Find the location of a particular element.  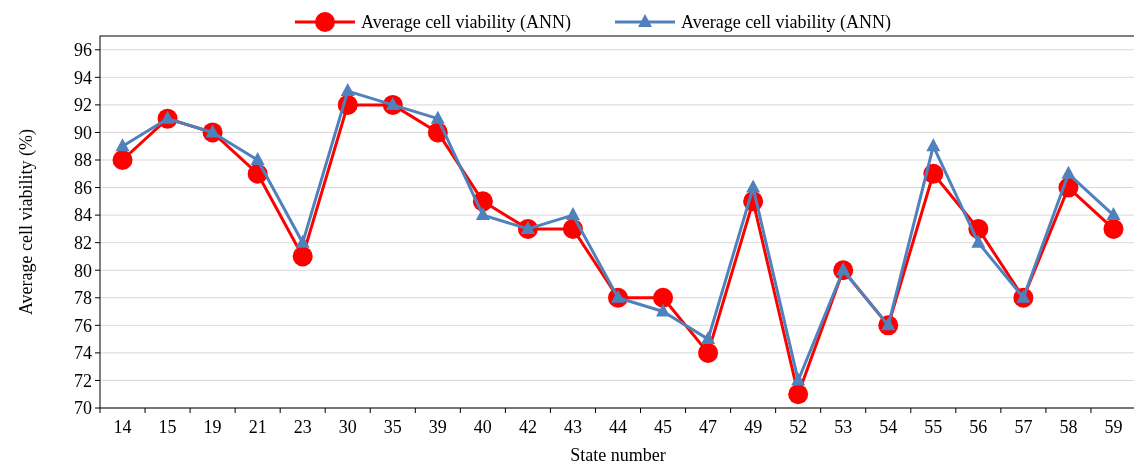

x-tick-label: 58 is located at coordinates (1068, 427).